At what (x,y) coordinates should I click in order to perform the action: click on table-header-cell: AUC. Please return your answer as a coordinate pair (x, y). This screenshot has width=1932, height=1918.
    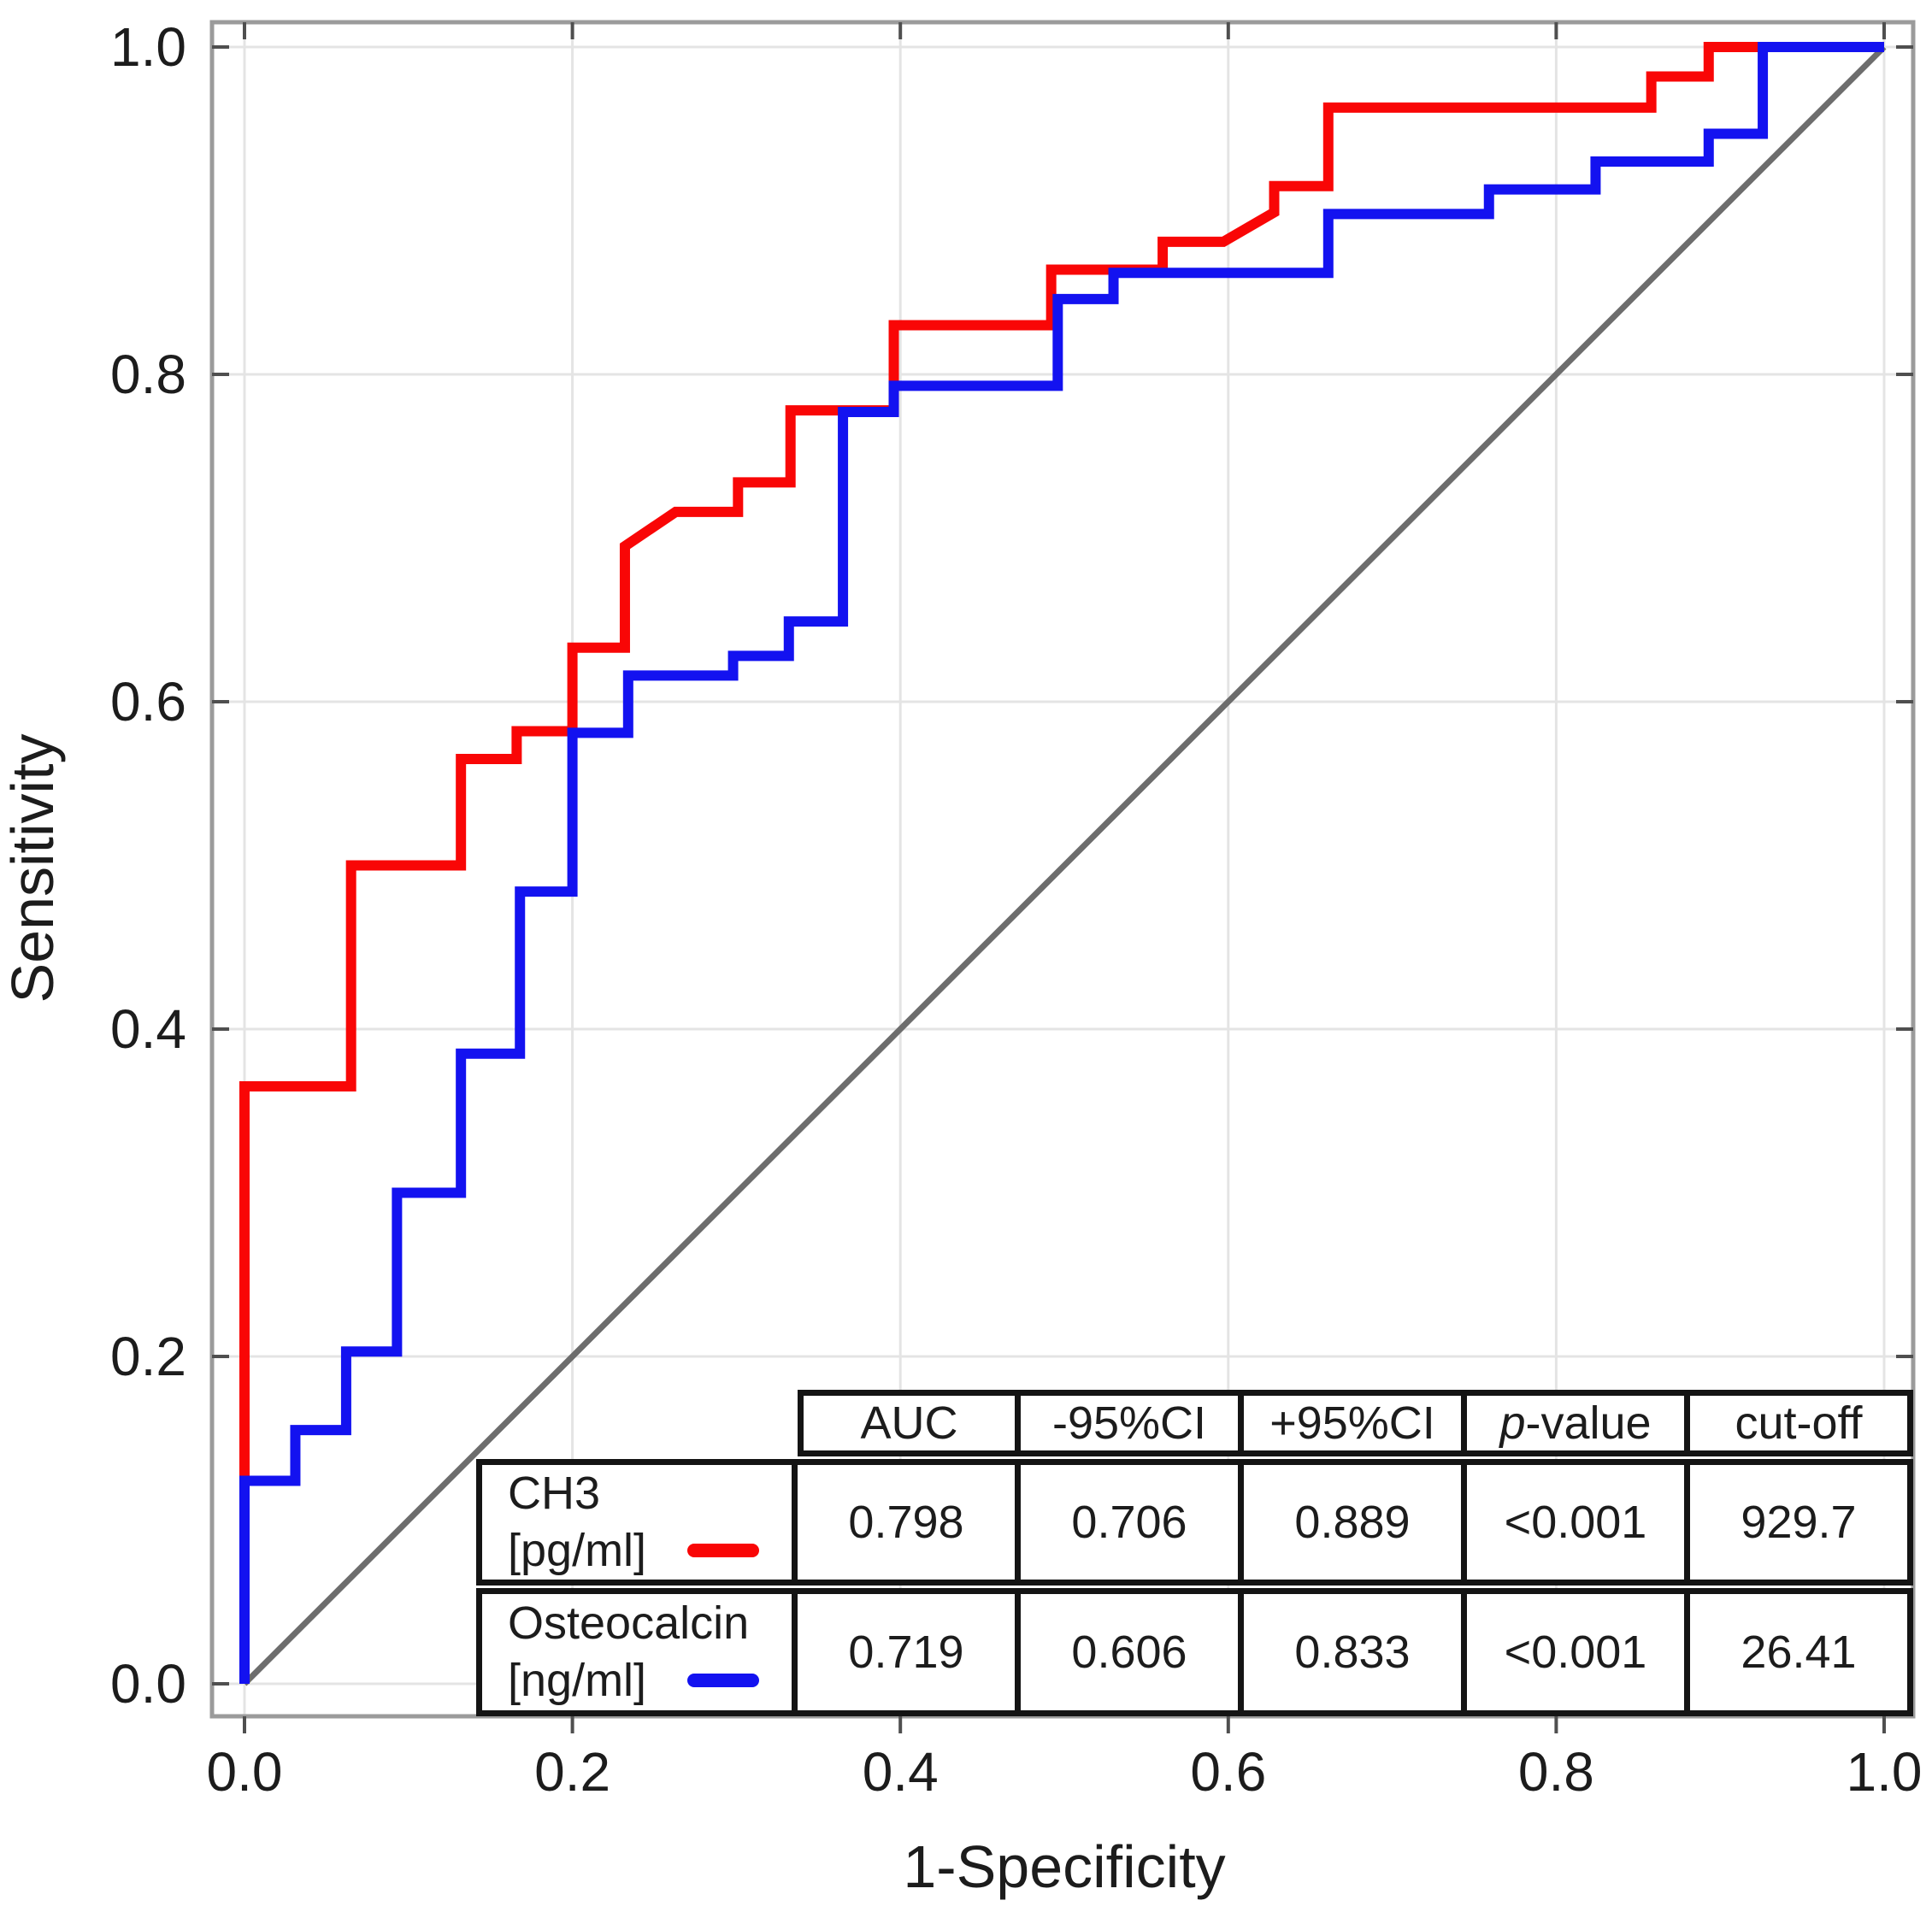
    Looking at the image, I should click on (910, 1423).